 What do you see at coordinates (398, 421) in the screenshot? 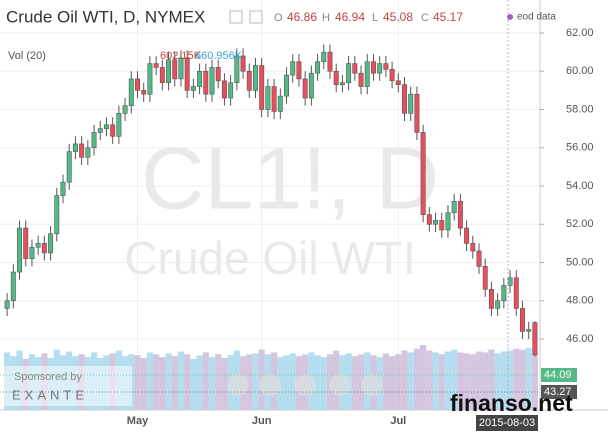
I see `x-tick-label: Jul` at bounding box center [398, 421].